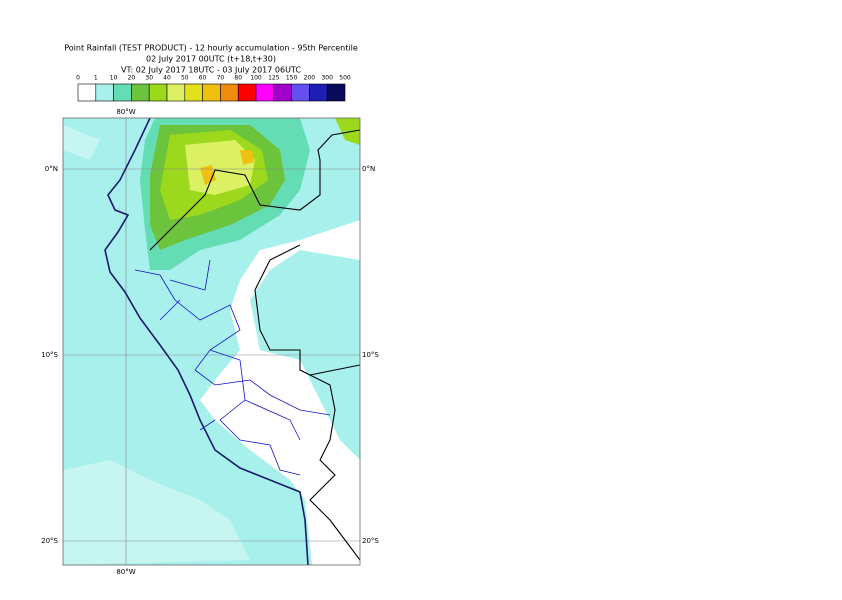  I want to click on legend-label: 60, so click(203, 78).